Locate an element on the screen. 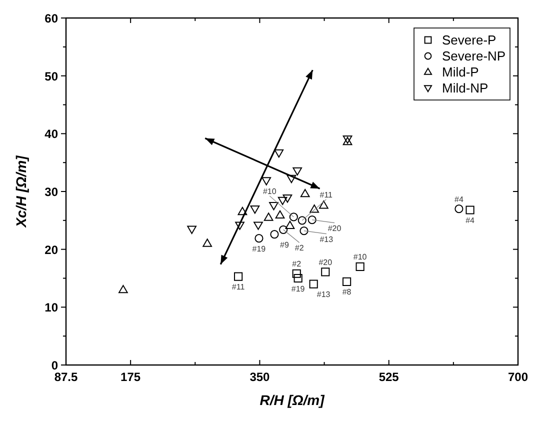 Image resolution: width=540 pixels, height=425 pixels. y-tick-label: 20 is located at coordinates (51, 249).